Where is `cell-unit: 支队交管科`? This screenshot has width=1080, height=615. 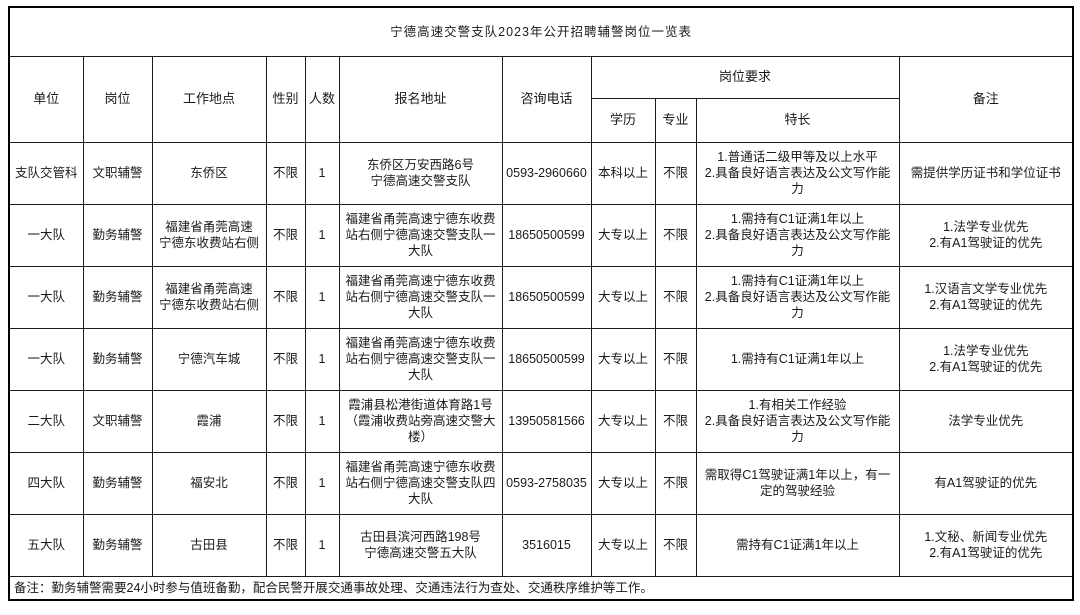
cell-unit: 支队交管科 is located at coordinates (46, 173).